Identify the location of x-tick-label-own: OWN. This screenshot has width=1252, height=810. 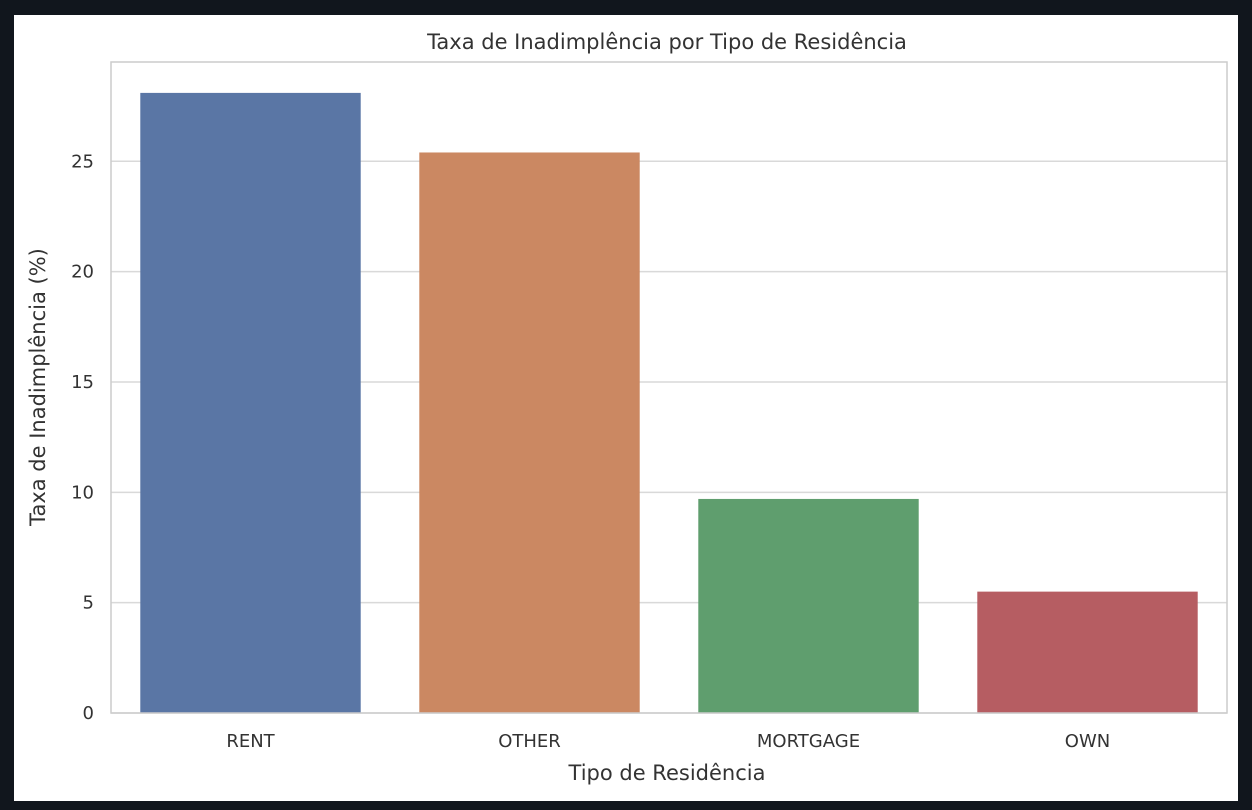
(1087, 741).